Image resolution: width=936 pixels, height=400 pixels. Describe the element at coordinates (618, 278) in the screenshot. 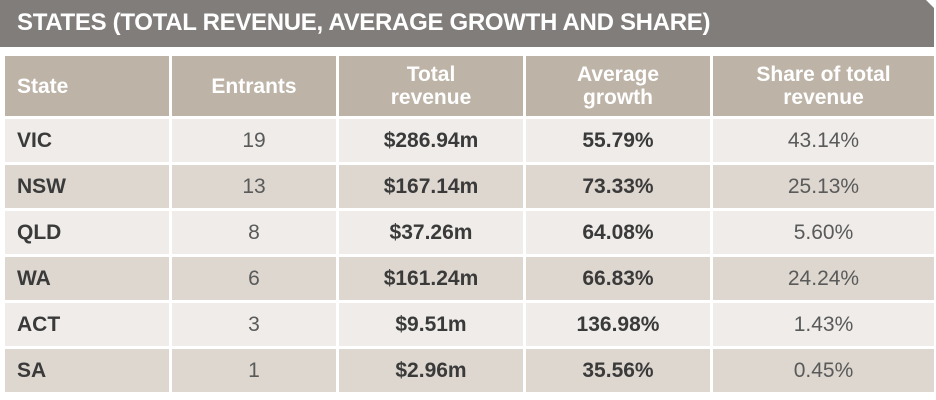

I see `cell-average-growth: 66.83%` at that location.